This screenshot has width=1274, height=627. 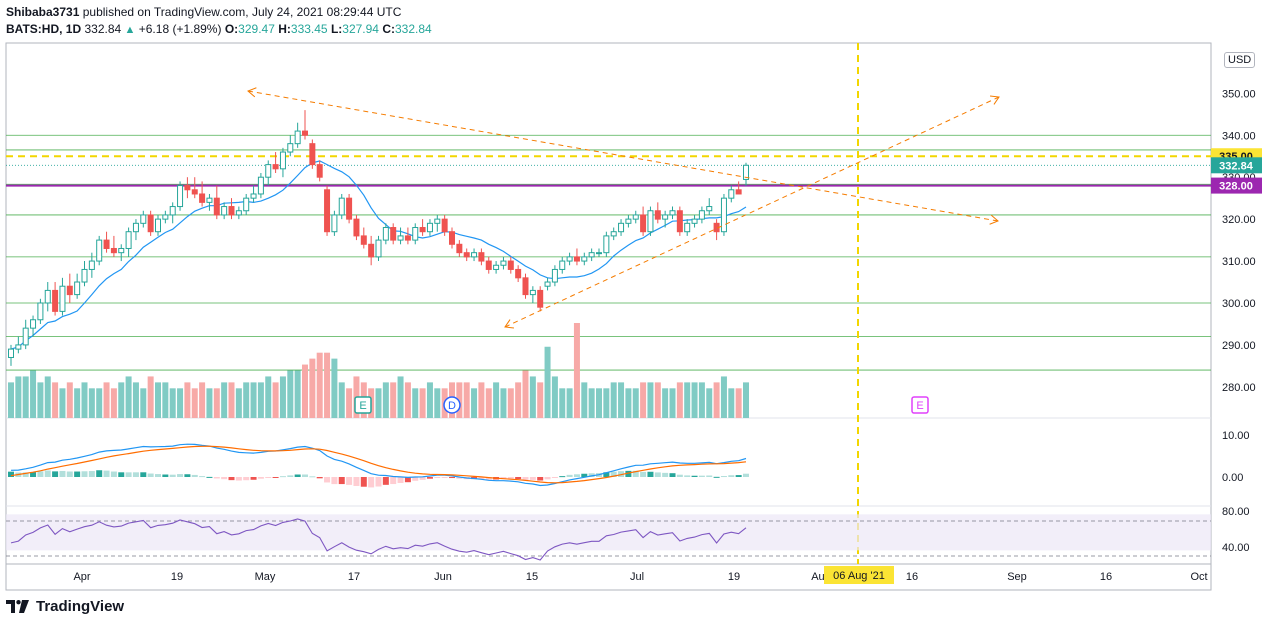 I want to click on purple-price-label-box, so click(x=1236, y=185).